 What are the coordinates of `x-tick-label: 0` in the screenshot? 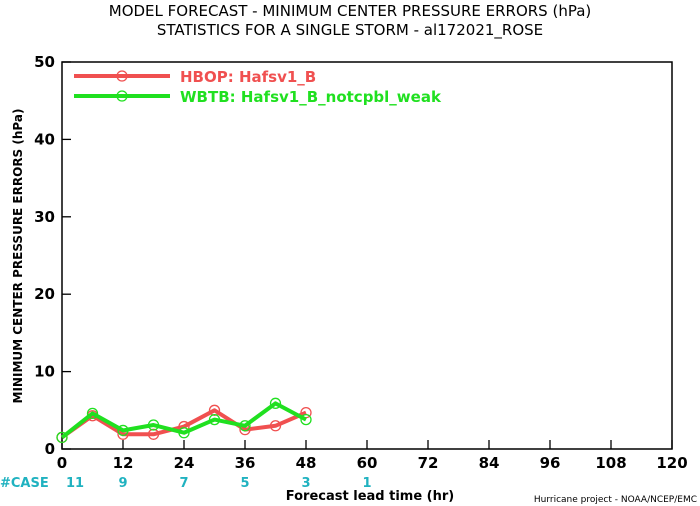 It's located at (62, 463).